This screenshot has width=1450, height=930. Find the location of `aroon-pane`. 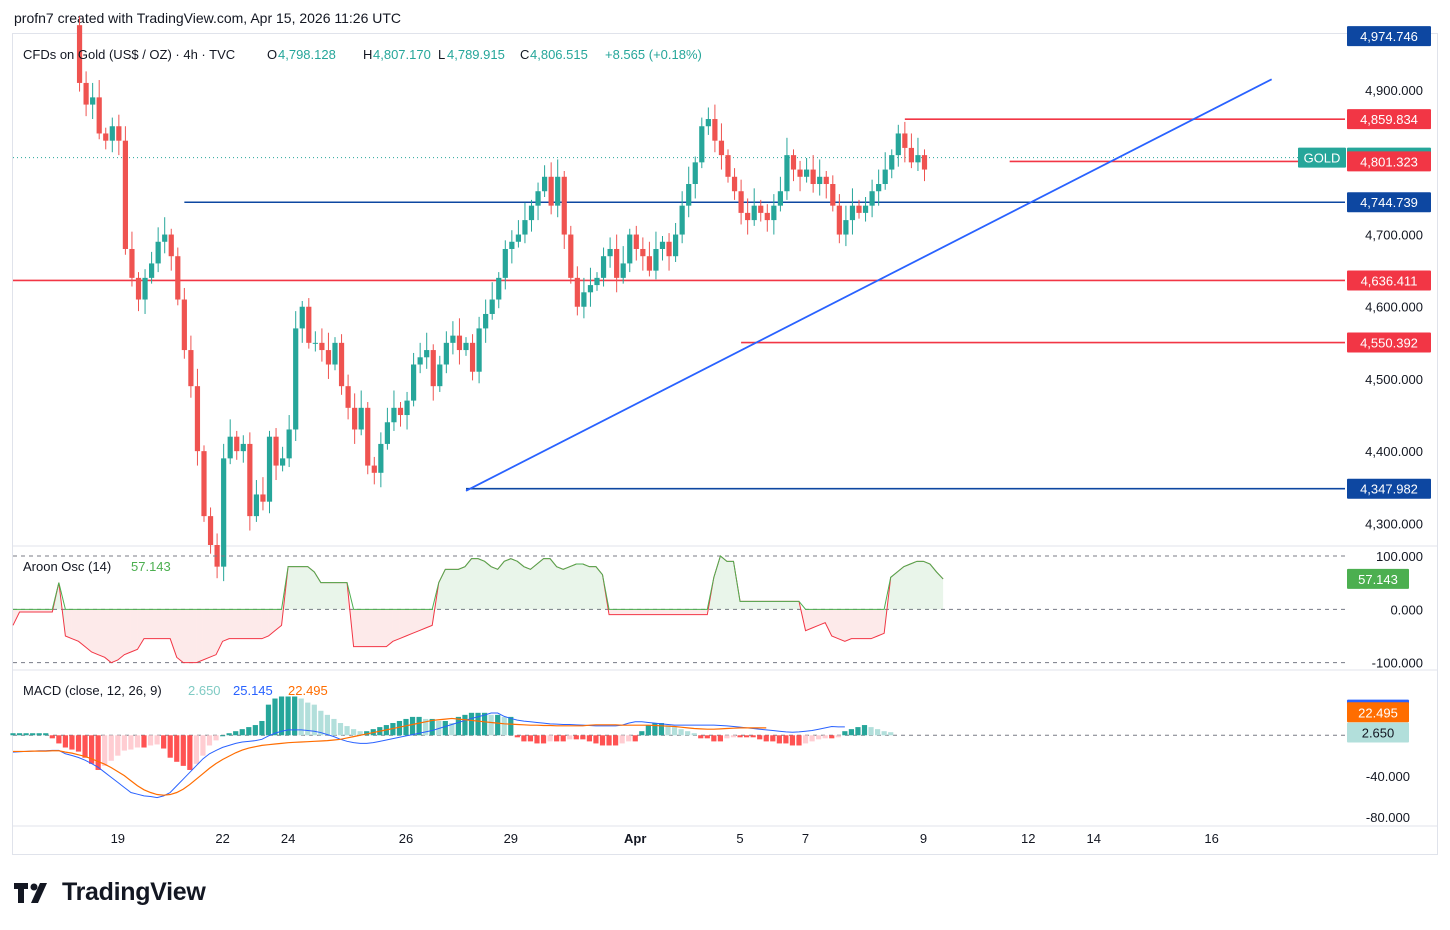

aroon-pane is located at coordinates (724, 613).